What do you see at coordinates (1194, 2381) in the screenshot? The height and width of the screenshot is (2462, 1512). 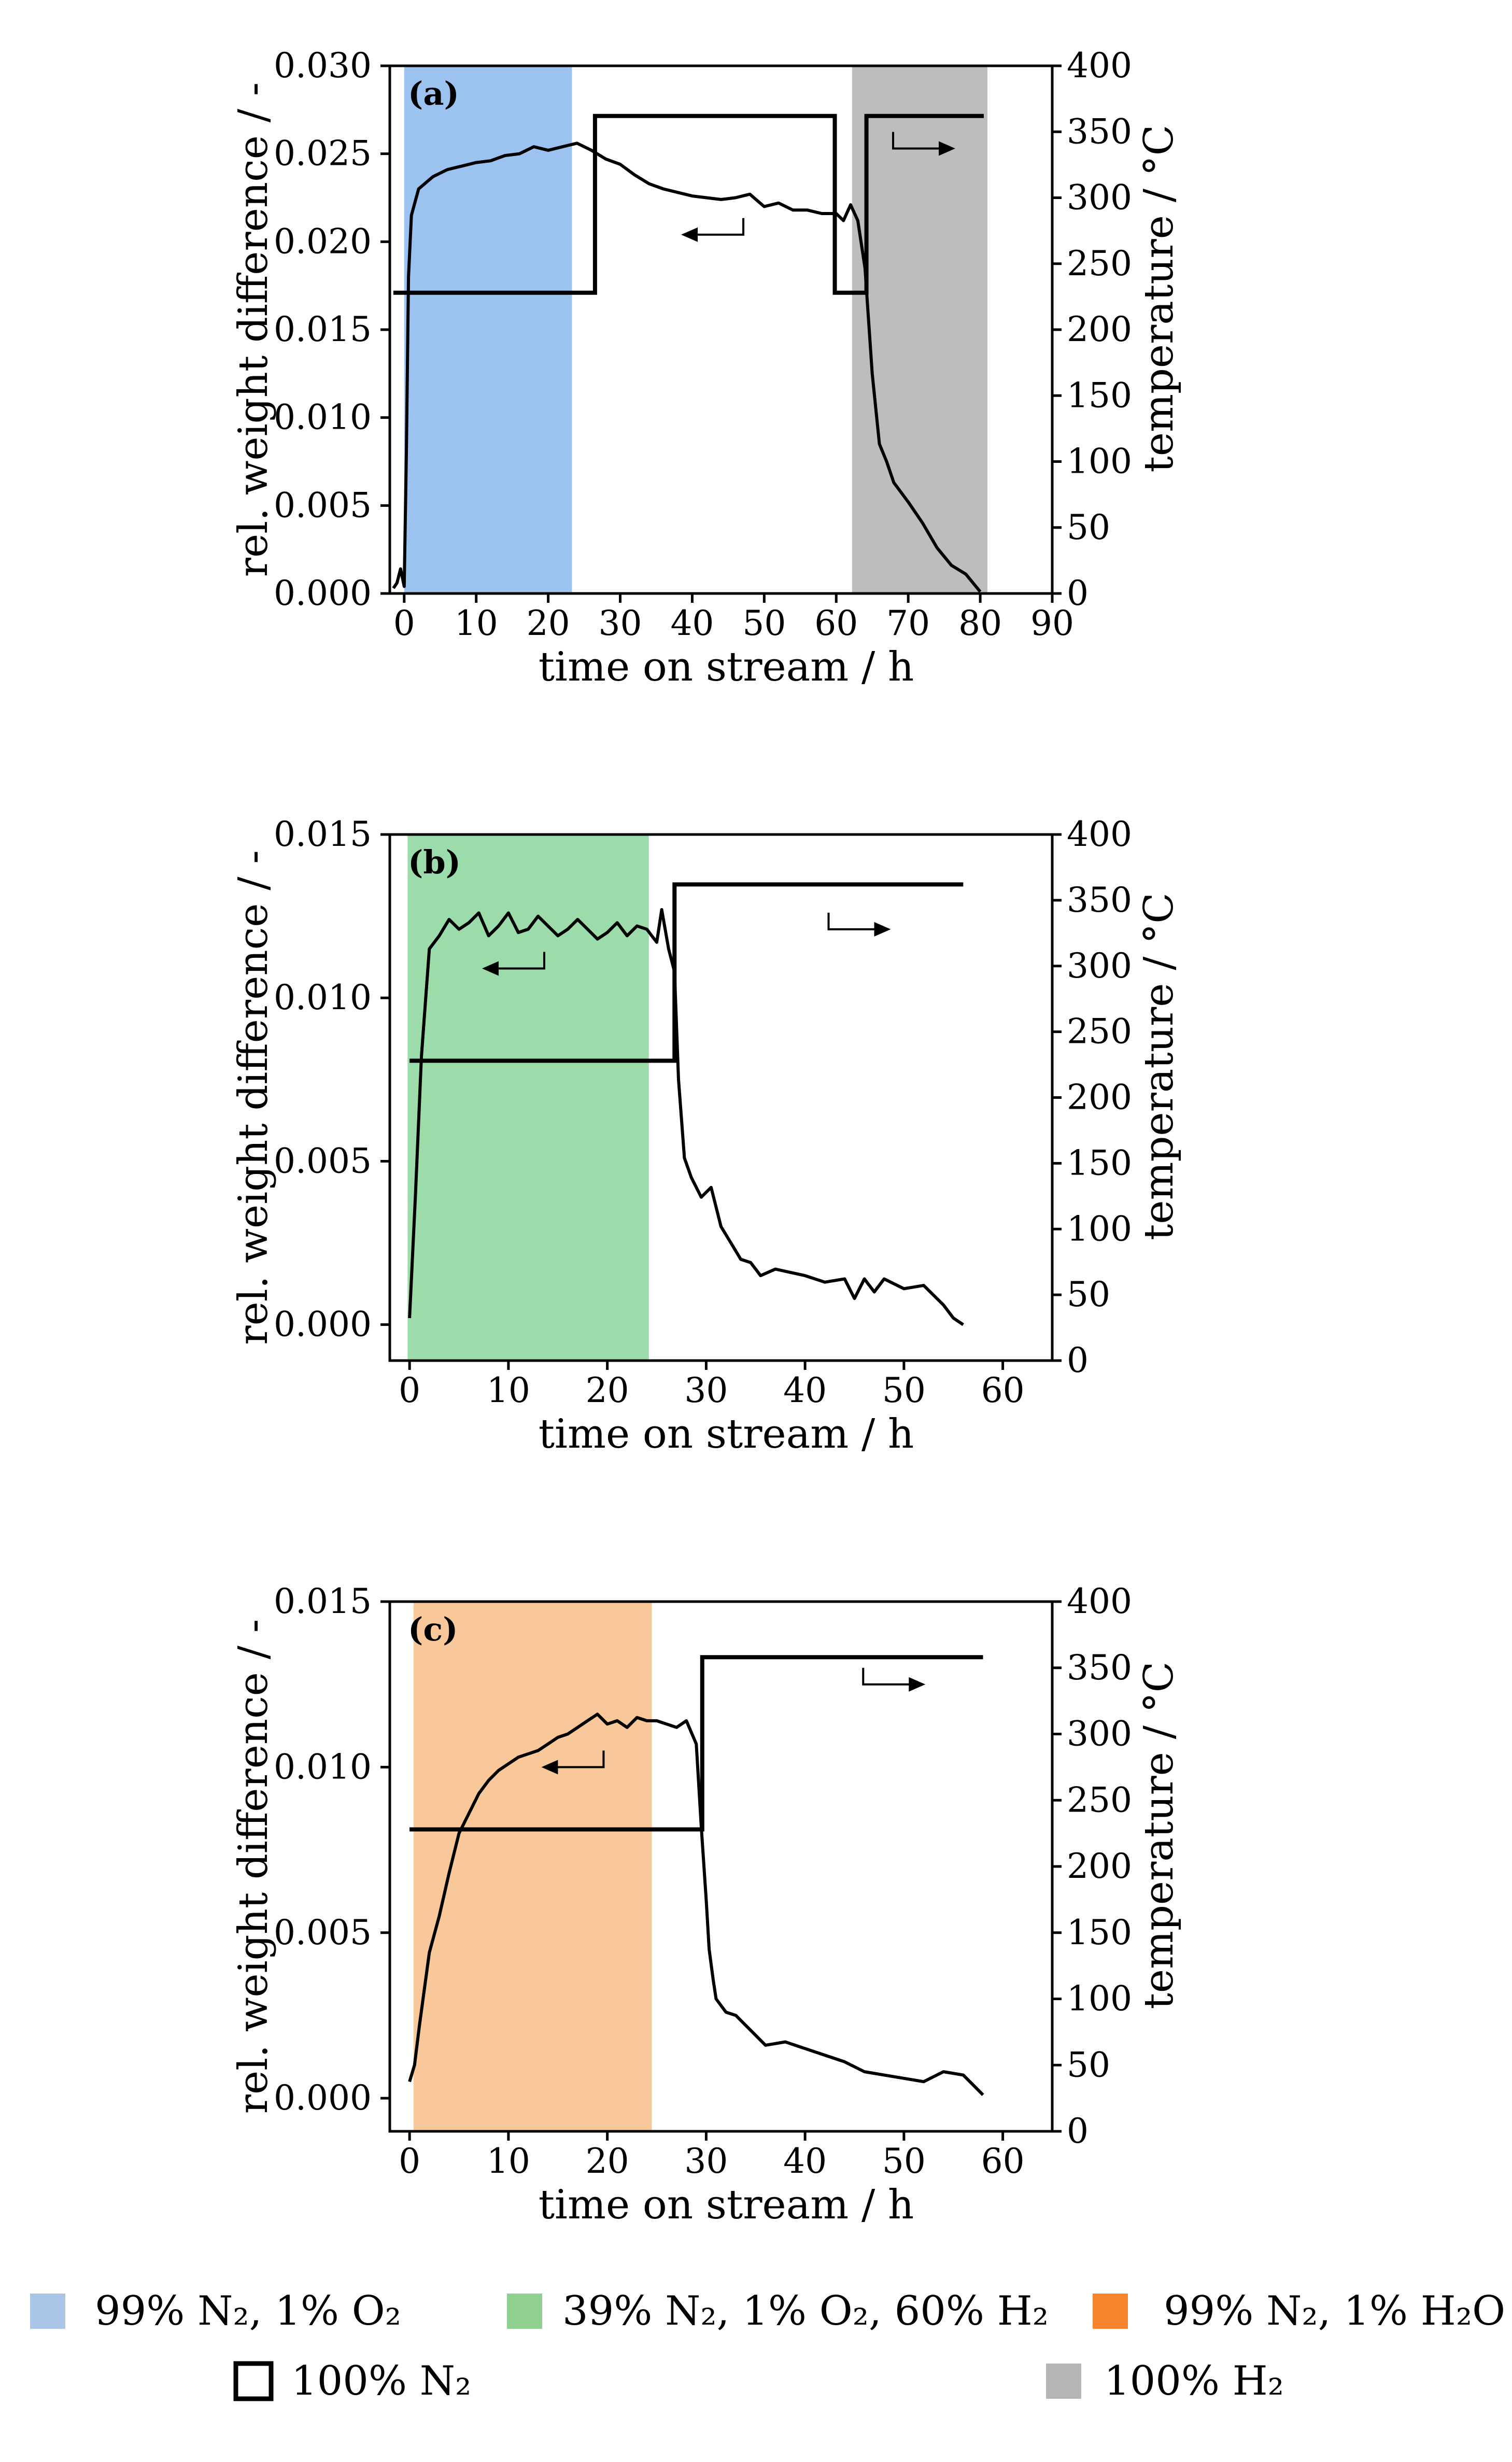 I see `legend-label-h2: 100% H₂` at bounding box center [1194, 2381].